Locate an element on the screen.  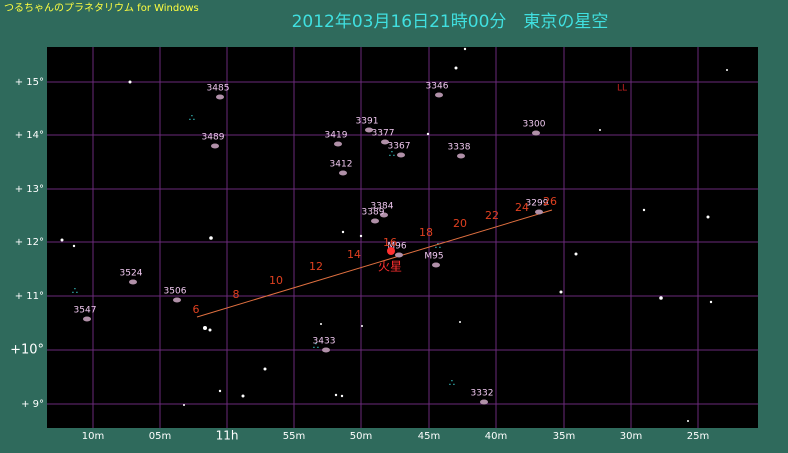
object-label: 3384 is located at coordinates (382, 207).